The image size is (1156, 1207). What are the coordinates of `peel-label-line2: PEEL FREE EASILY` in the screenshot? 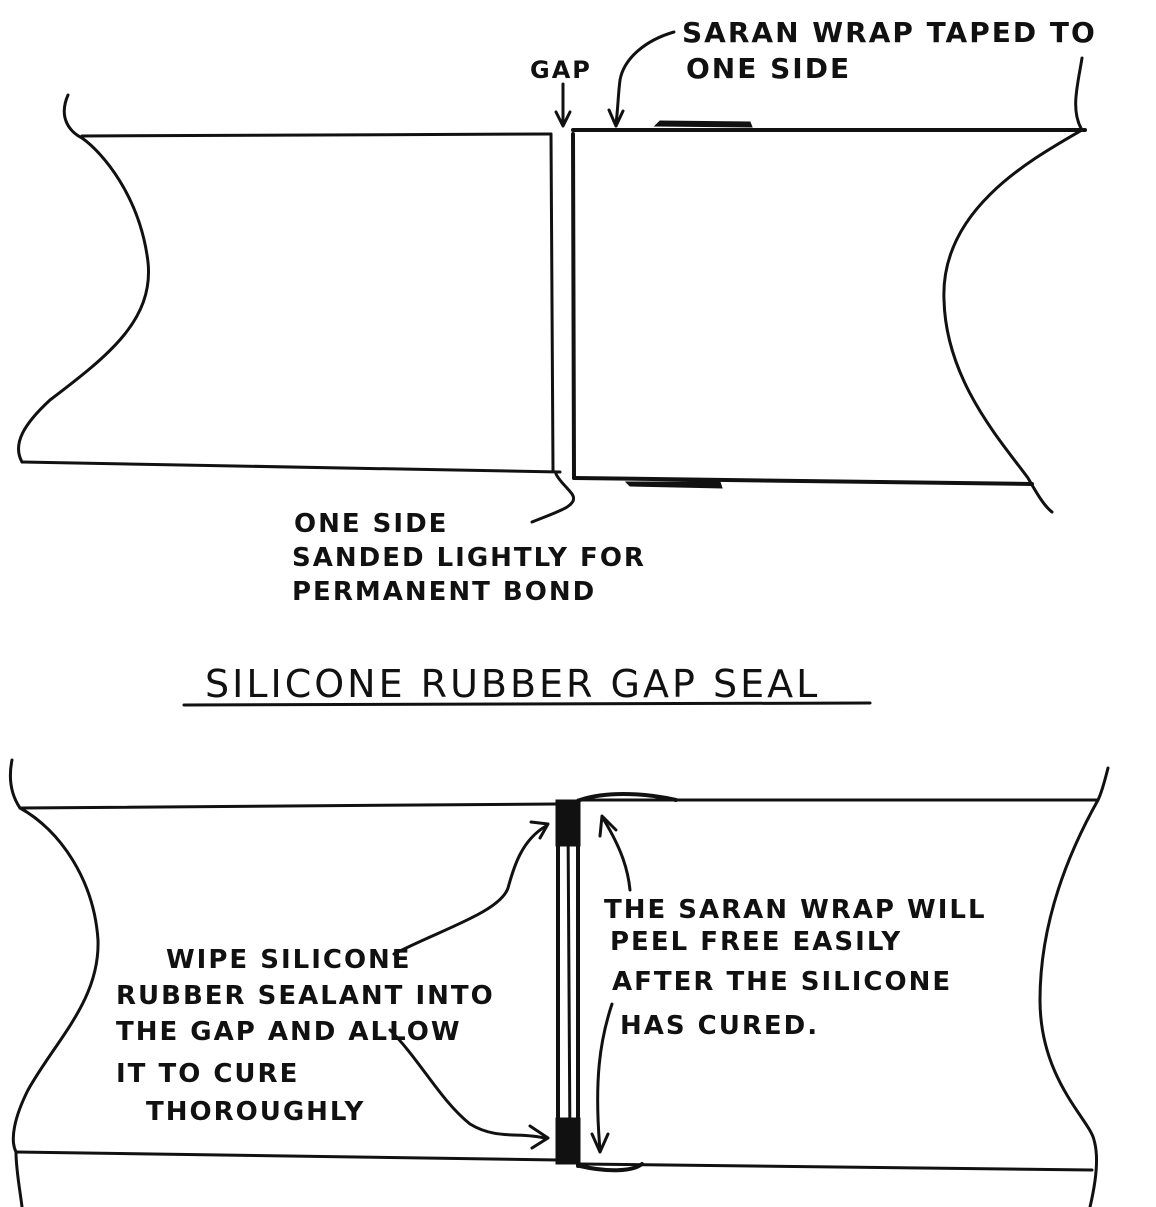 It's located at (756, 942).